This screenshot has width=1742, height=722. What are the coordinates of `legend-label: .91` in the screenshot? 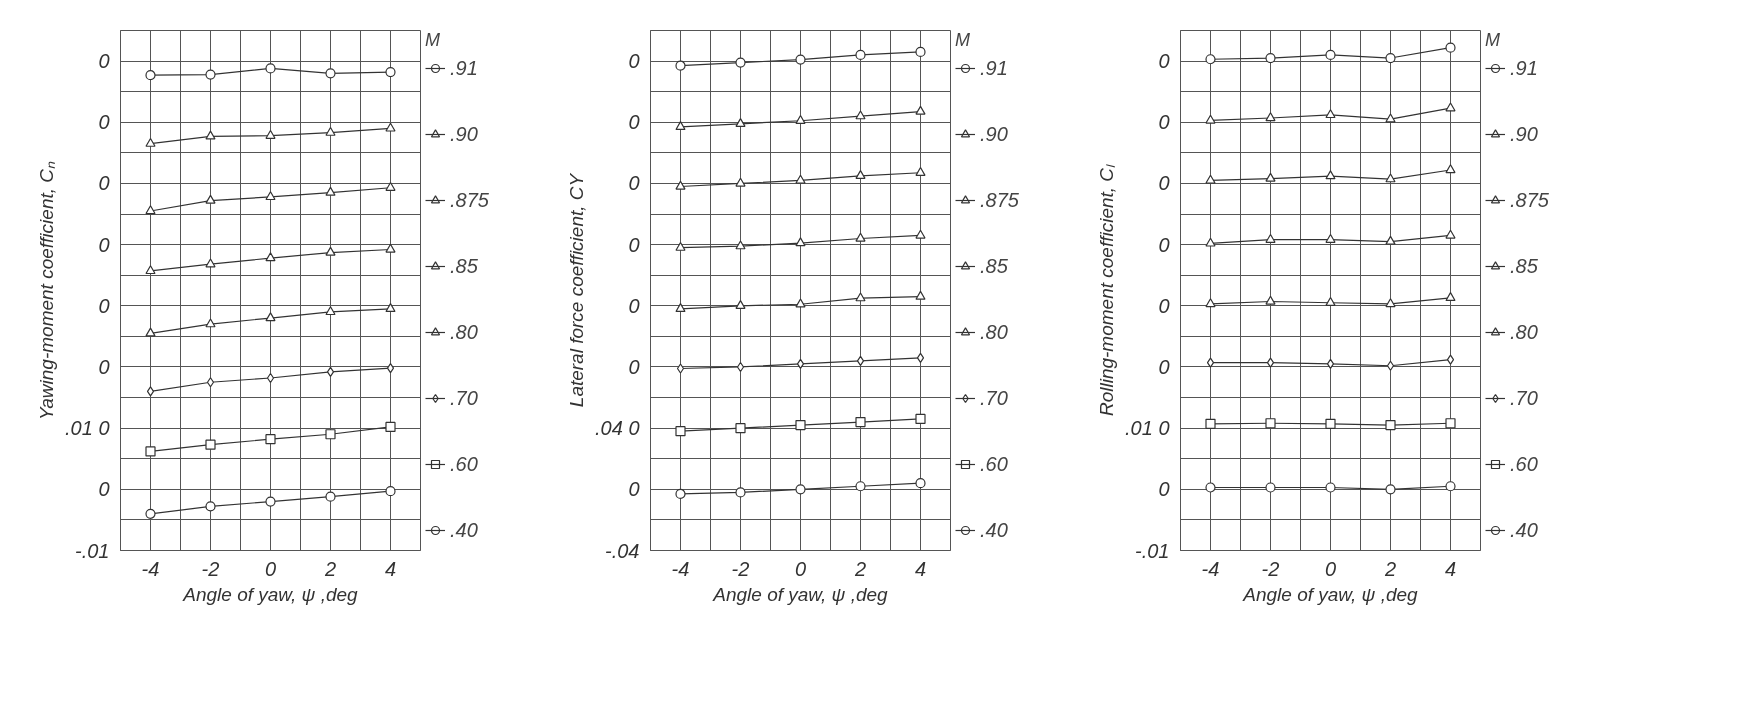 It's located at (464, 68).